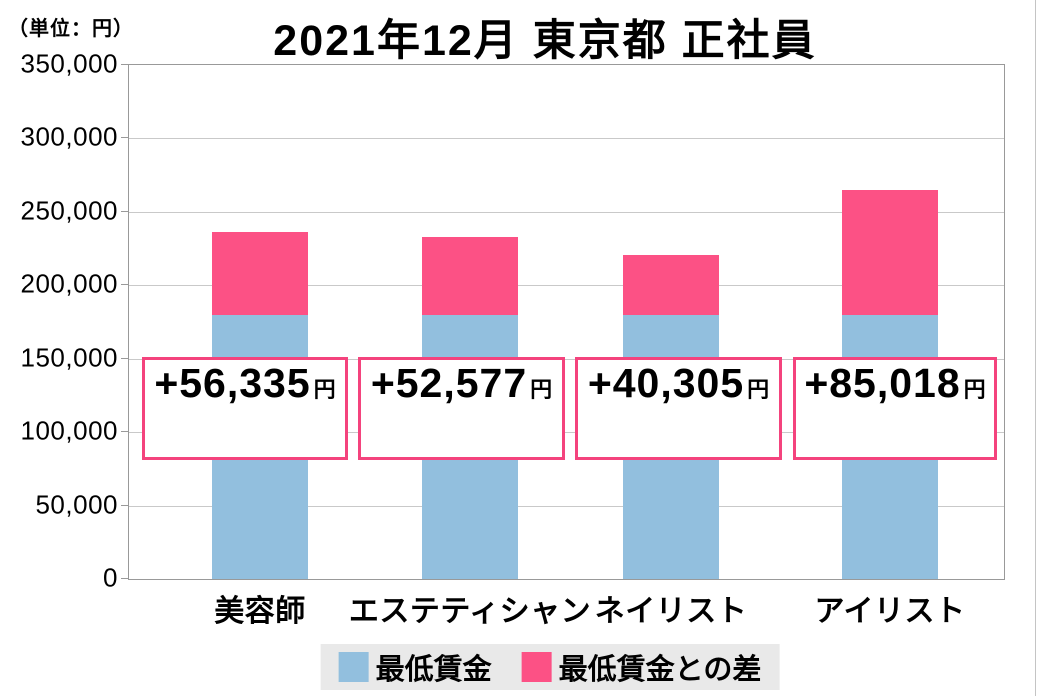 Image resolution: width=1040 pixels, height=696 pixels. Describe the element at coordinates (69, 357) in the screenshot. I see `y-tick-label: 150,000` at that location.